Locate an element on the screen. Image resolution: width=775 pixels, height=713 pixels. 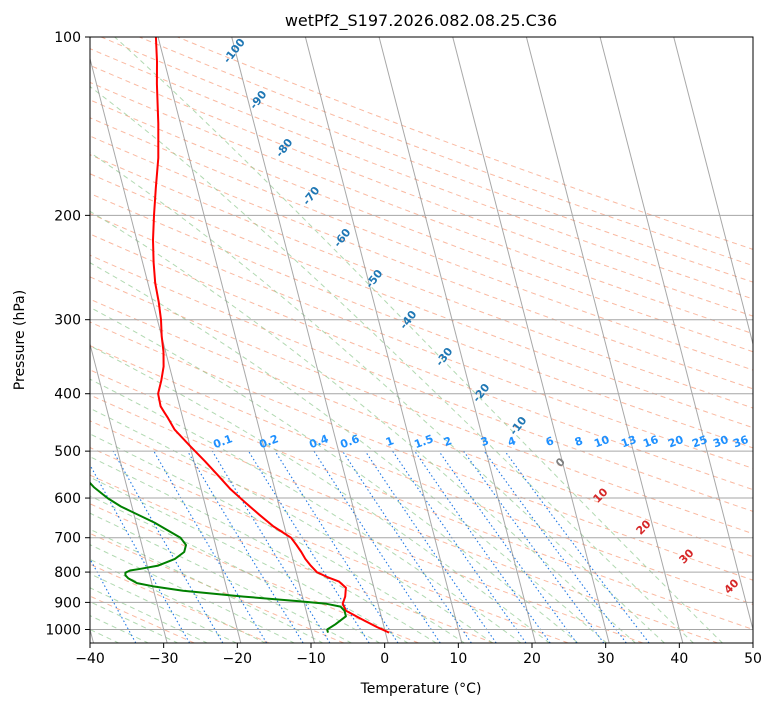
x-tick-label: 50 is located at coordinates (753, 659).